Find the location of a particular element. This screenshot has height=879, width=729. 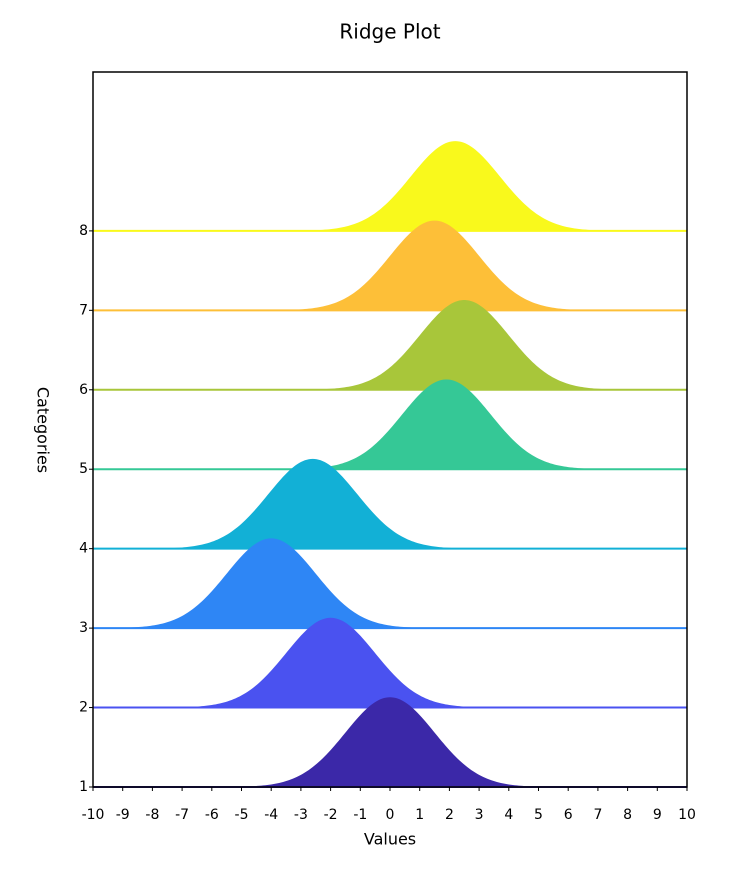

y-tick-label: 4 is located at coordinates (83, 549).